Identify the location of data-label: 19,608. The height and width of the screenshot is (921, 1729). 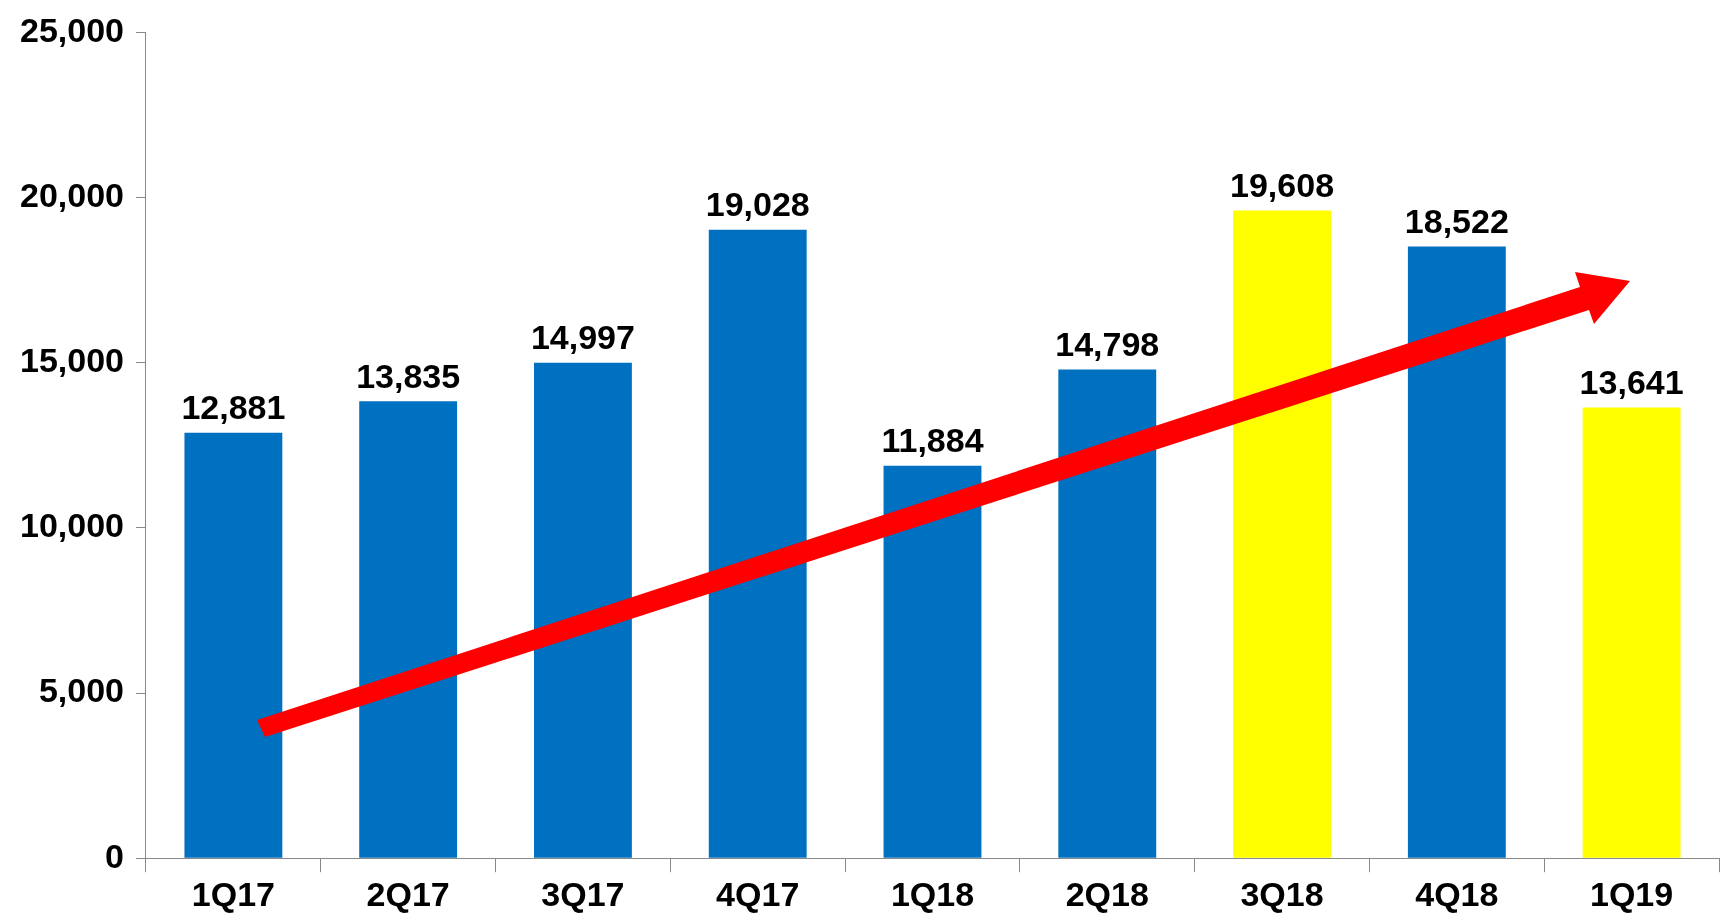
(1282, 184).